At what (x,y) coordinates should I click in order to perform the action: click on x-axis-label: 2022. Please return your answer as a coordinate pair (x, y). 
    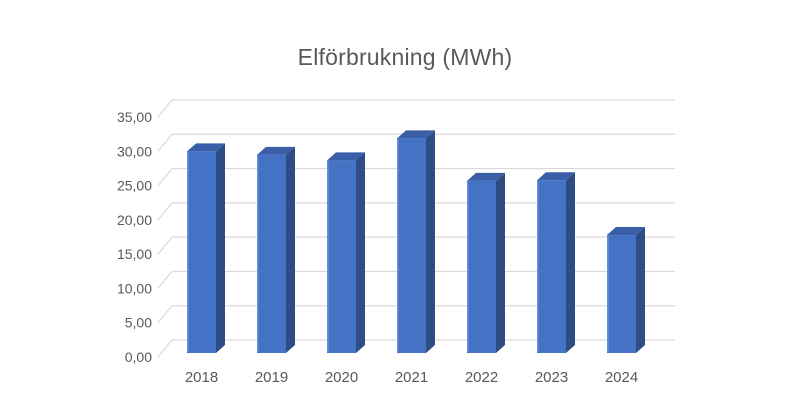
    Looking at the image, I should click on (481, 377).